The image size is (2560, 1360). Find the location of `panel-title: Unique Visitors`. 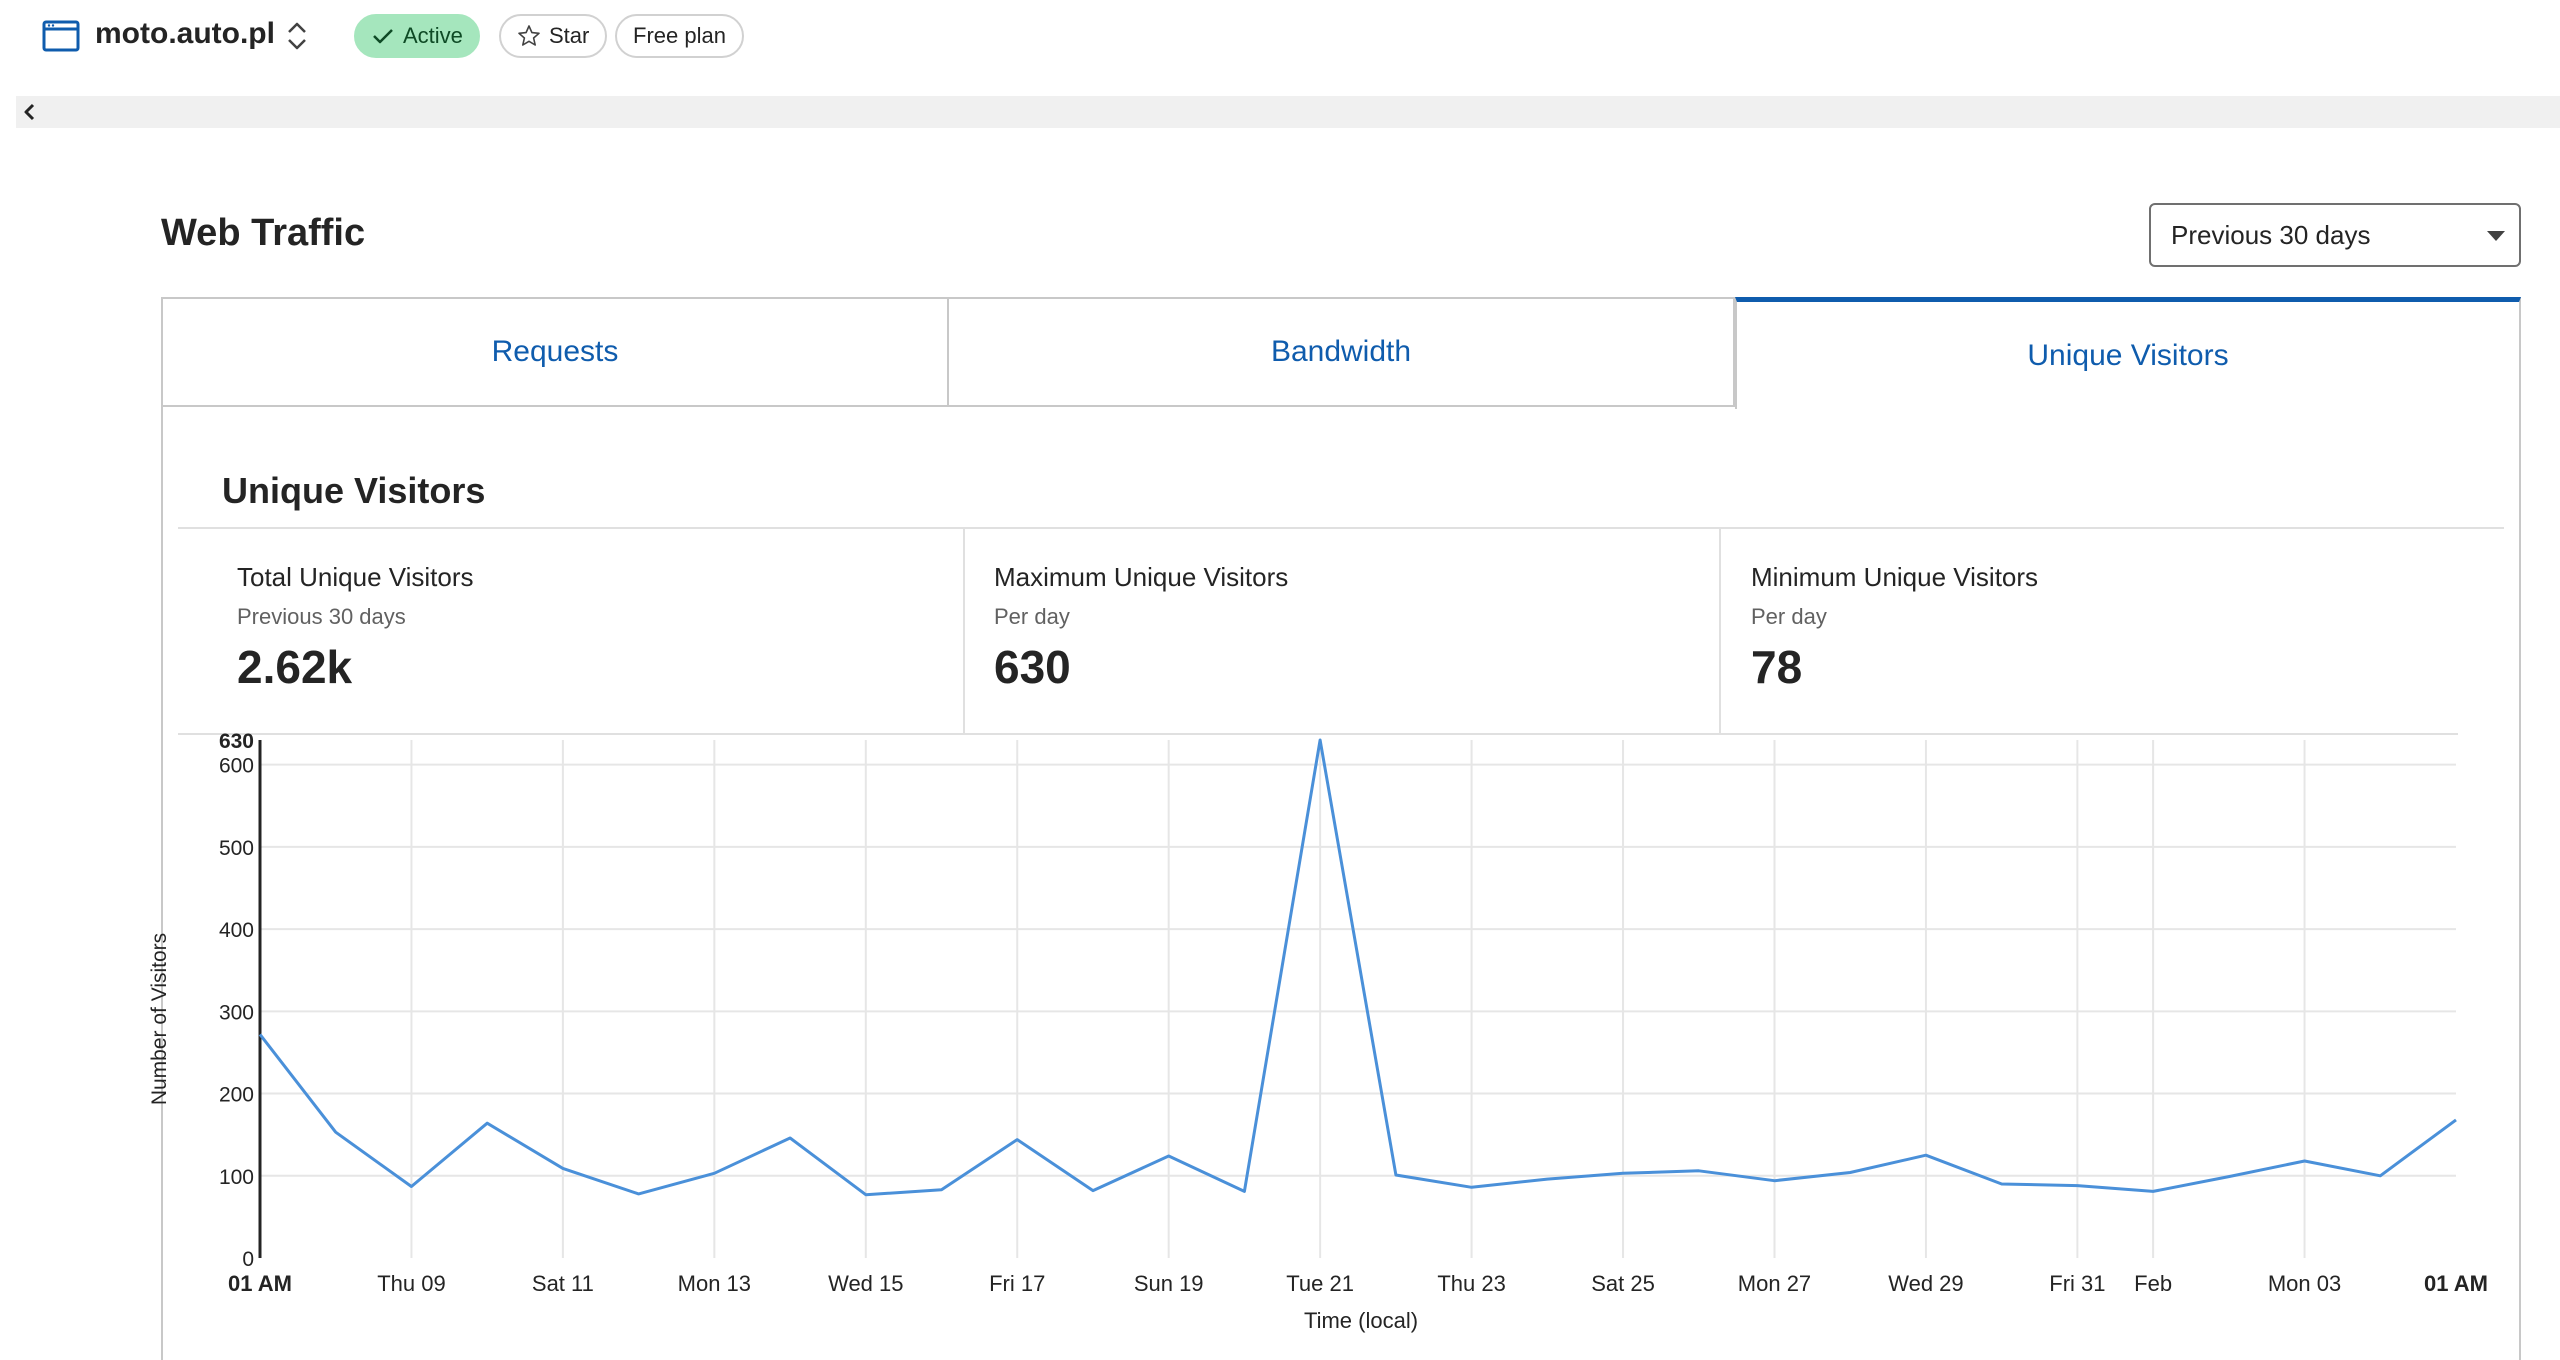

panel-title: Unique Visitors is located at coordinates (354, 490).